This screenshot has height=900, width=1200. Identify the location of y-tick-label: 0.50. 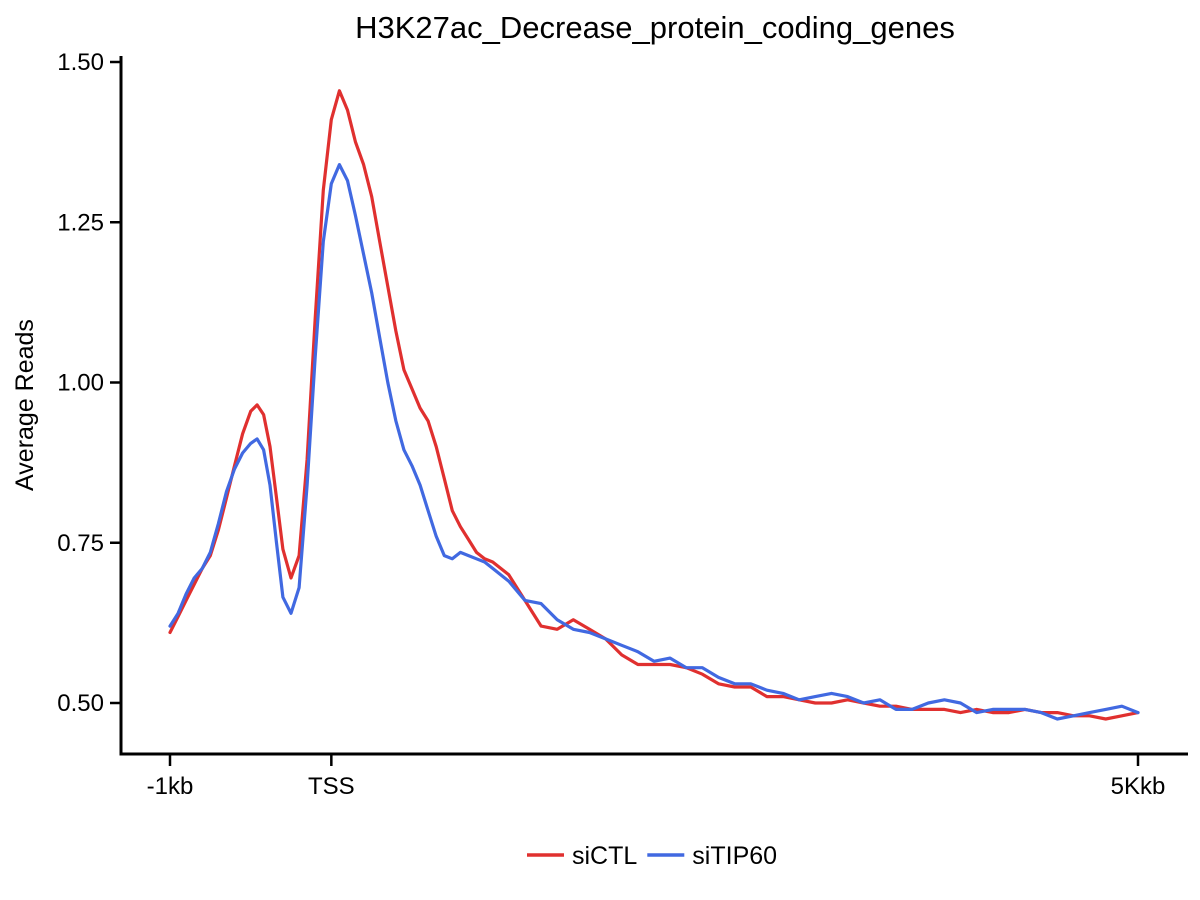
(80, 703).